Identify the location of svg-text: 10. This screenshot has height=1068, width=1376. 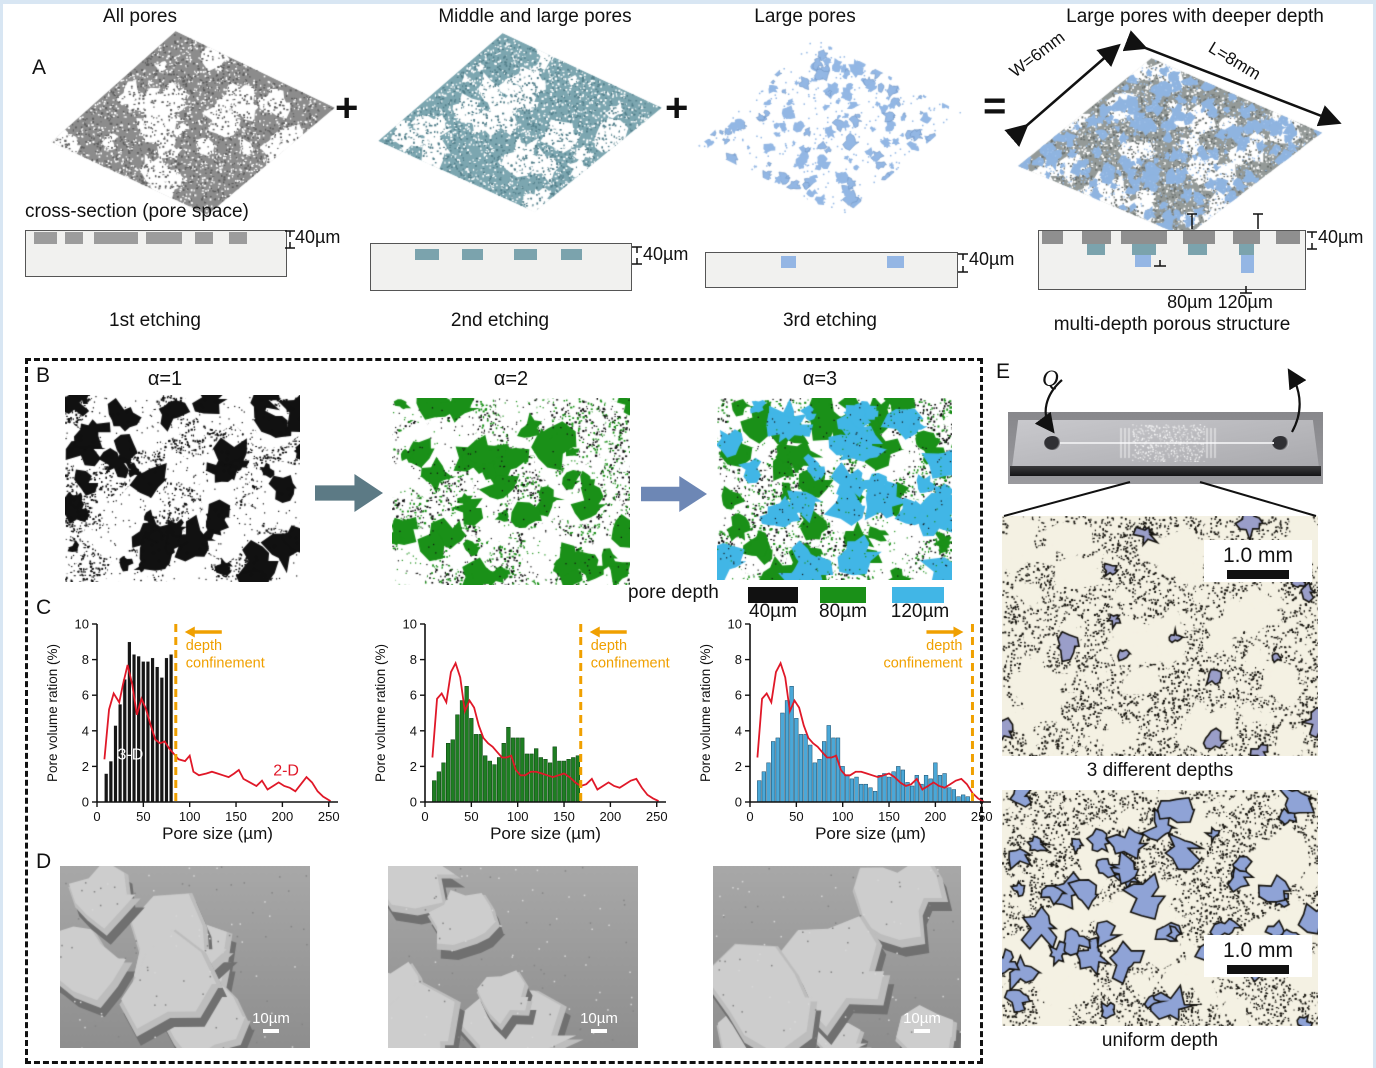
(735, 624).